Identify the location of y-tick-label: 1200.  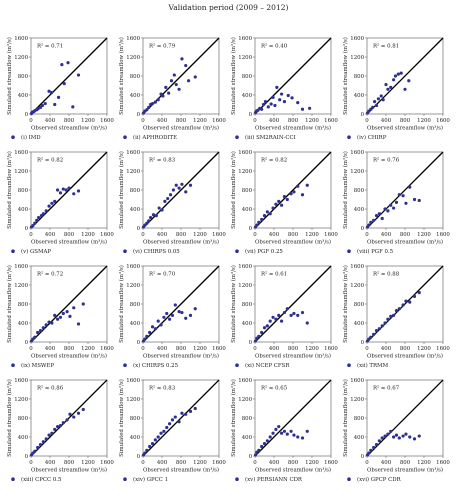
(357, 400).